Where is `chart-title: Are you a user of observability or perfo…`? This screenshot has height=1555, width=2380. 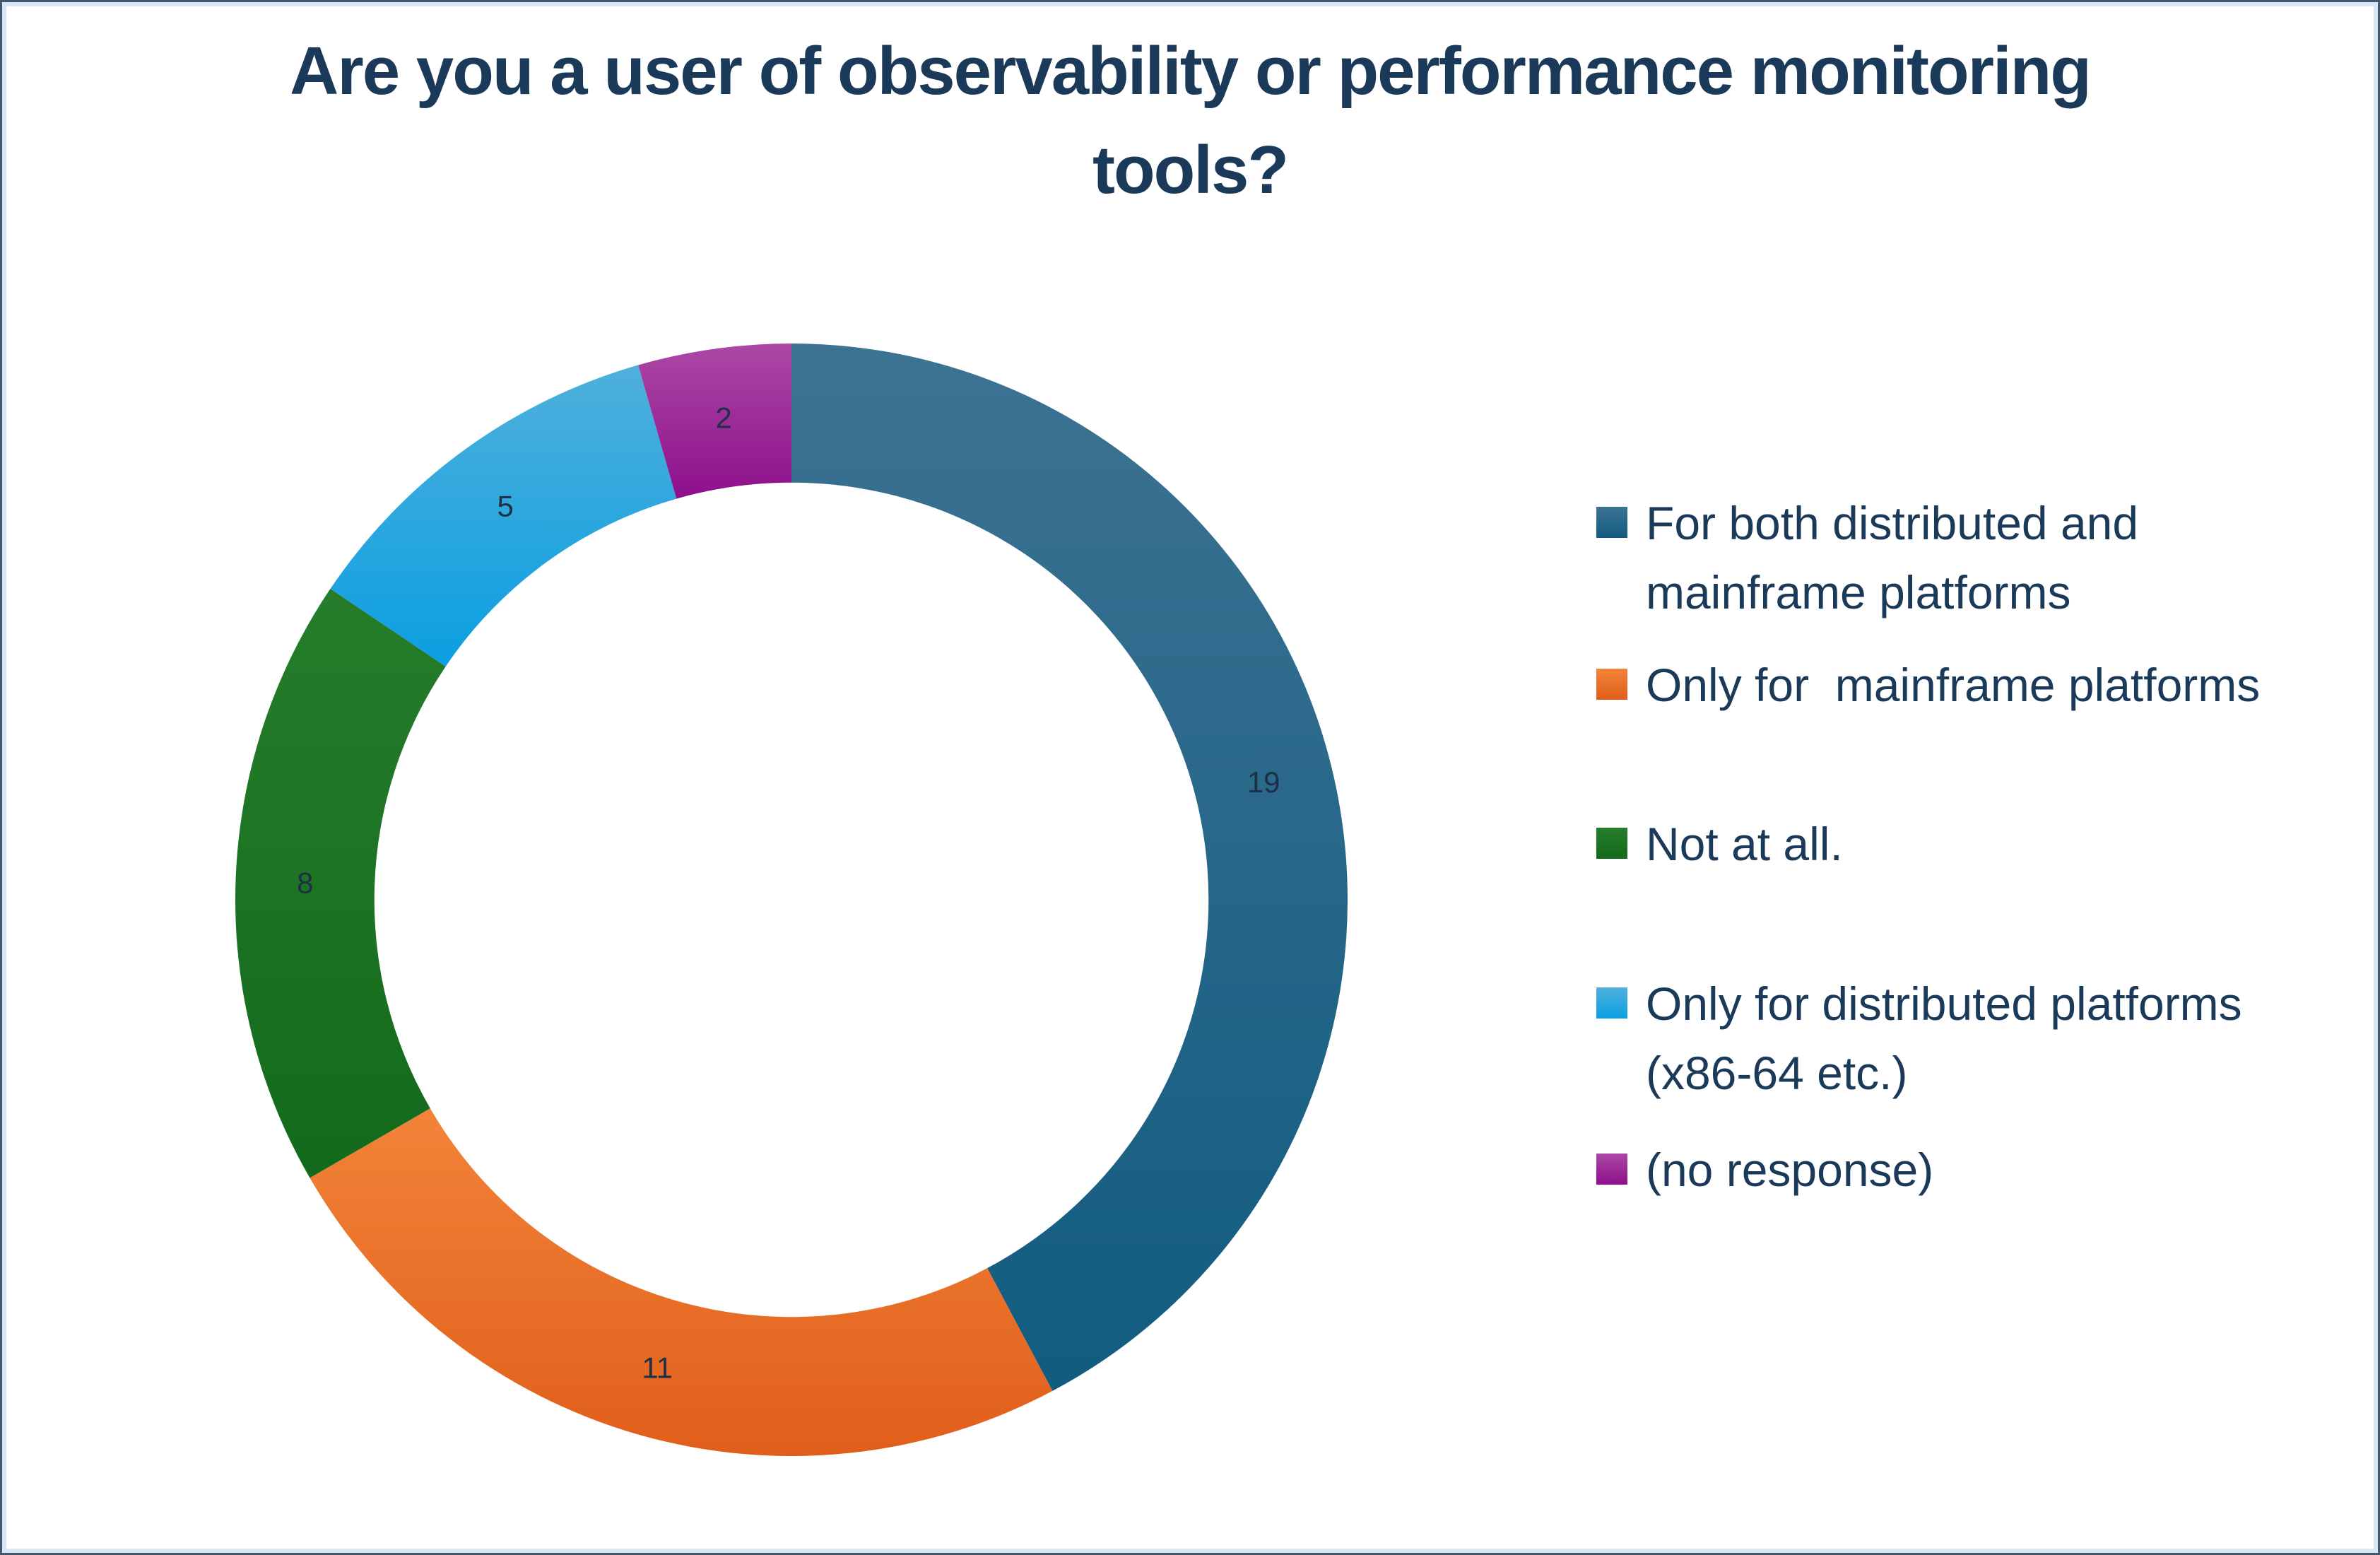 chart-title: Are you a user of observability or perfo… is located at coordinates (1191, 120).